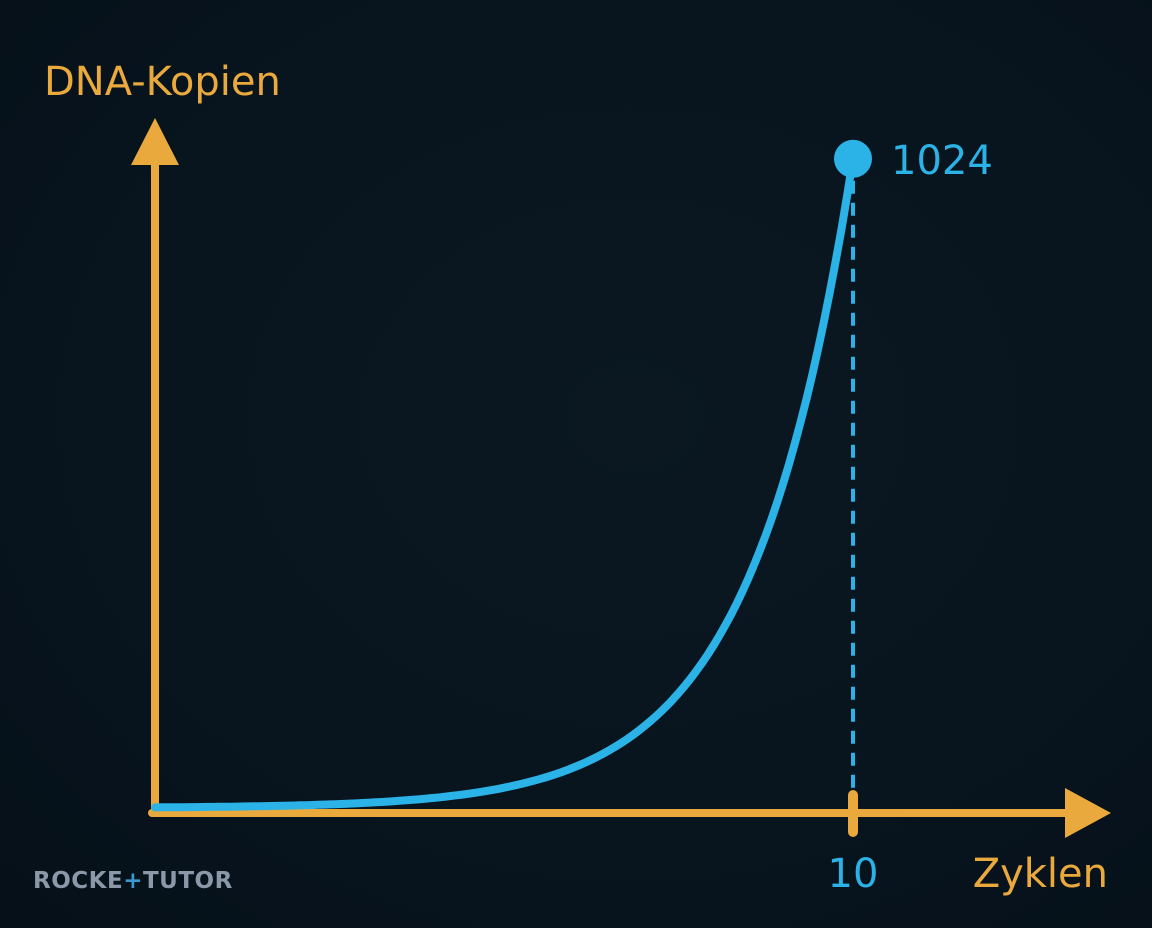  What do you see at coordinates (1088, 813) in the screenshot?
I see `x-axis-arrowhead` at bounding box center [1088, 813].